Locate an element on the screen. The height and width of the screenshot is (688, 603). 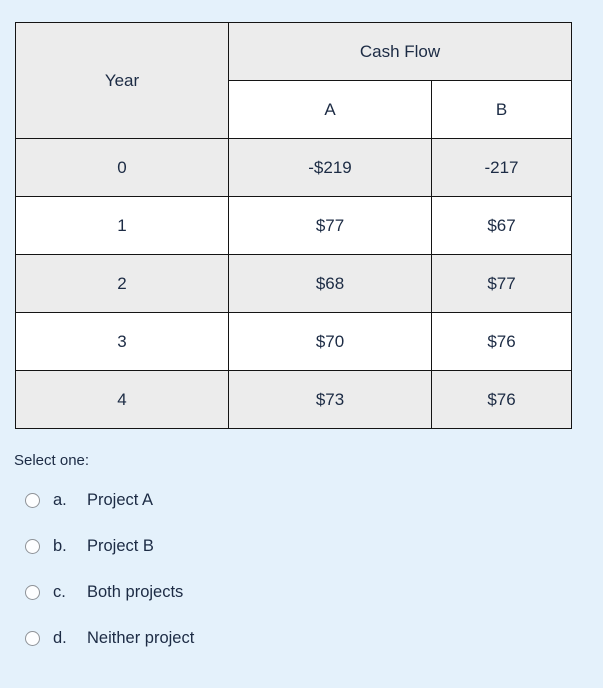
year-header-cell: Year is located at coordinates (122, 80).